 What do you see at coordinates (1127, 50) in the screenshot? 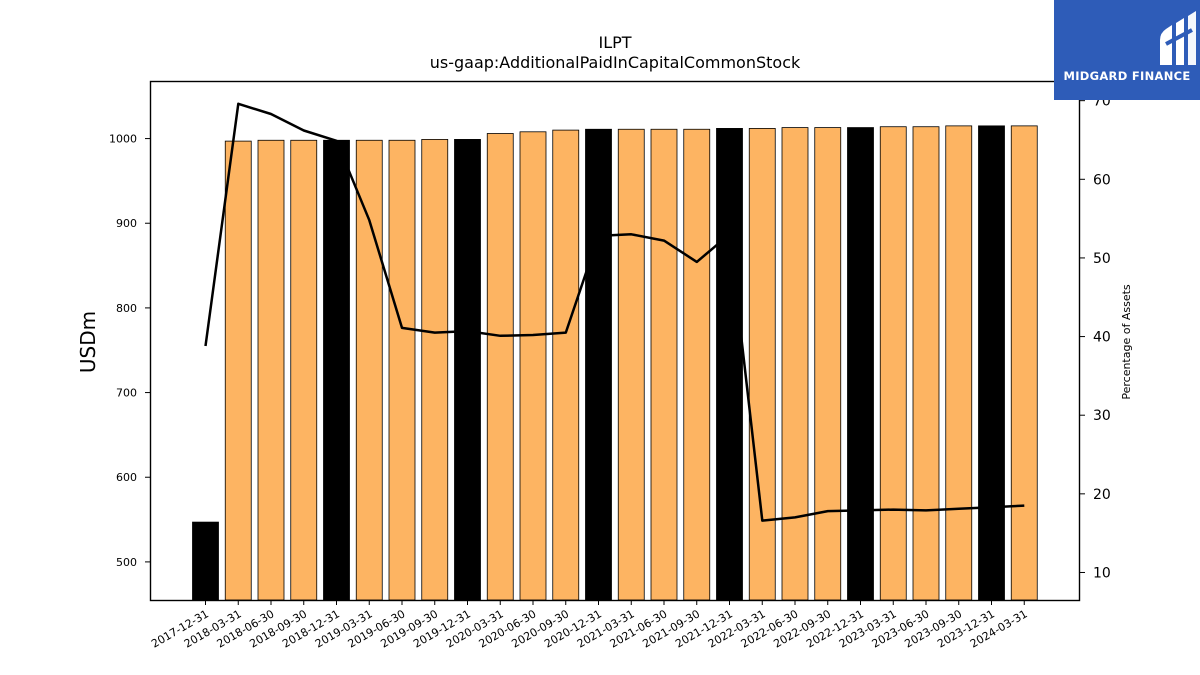
I see `brand-logo: MIDGARD FINANCE` at bounding box center [1127, 50].